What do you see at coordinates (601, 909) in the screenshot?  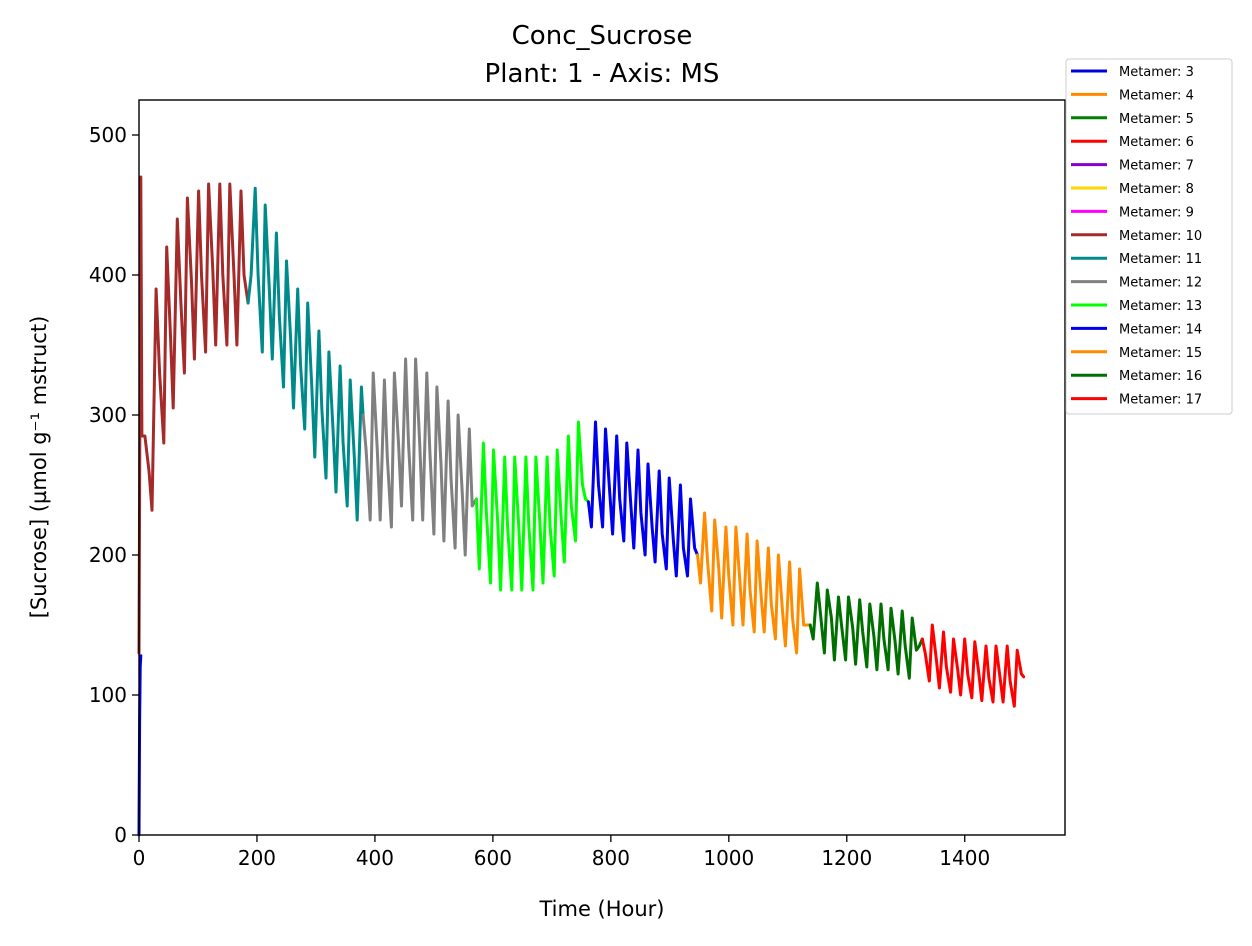 I see `x-axis-label: Time (Hour)` at bounding box center [601, 909].